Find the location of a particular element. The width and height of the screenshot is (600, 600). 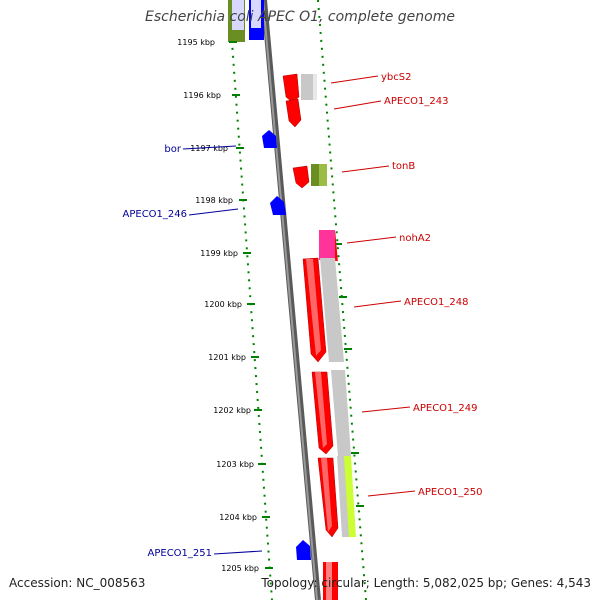

tick-label-1195: 1195 kbp is located at coordinates (196, 42).